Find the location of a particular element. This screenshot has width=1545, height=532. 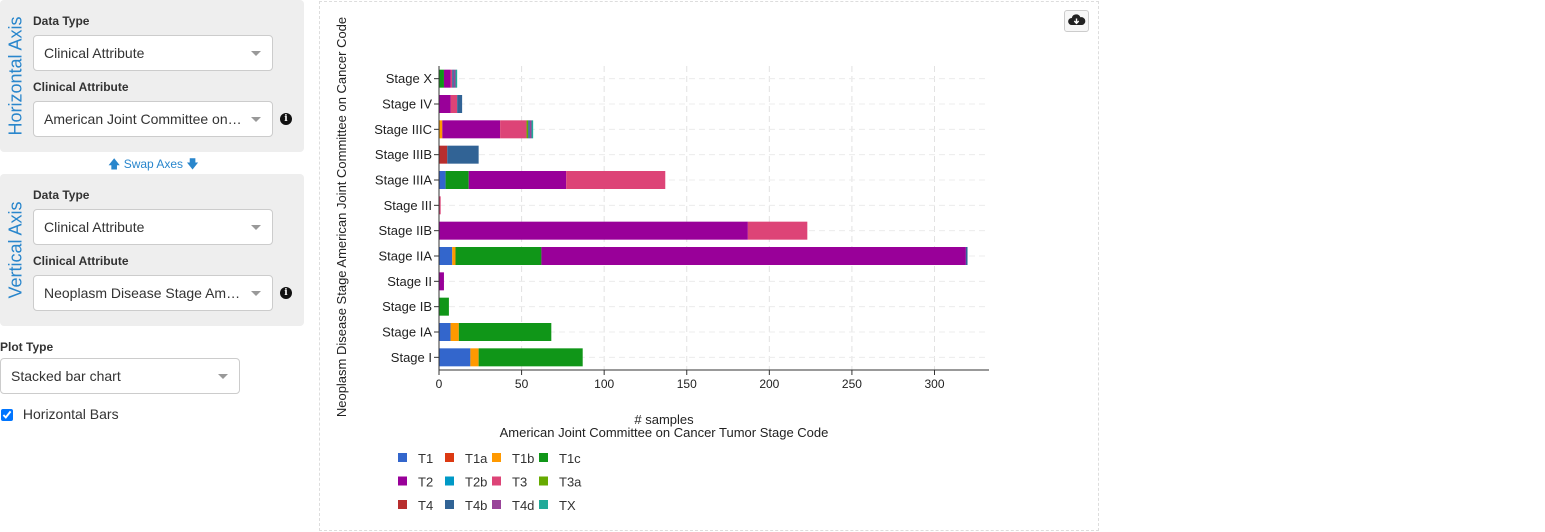

swap-axes-label: Swap Axes is located at coordinates (153, 164).